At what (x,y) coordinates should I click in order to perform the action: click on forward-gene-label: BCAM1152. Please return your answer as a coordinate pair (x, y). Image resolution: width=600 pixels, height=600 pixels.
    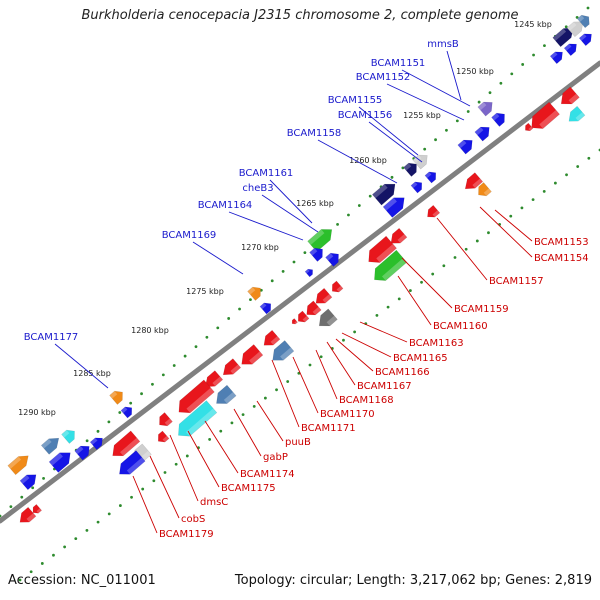
    Looking at the image, I should click on (383, 77).